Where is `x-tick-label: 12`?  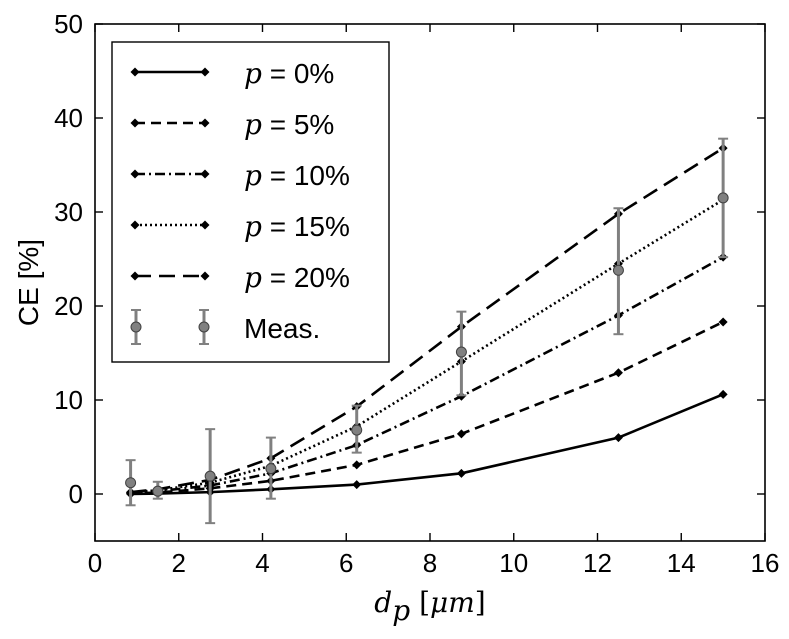 x-tick-label: 12 is located at coordinates (597, 563).